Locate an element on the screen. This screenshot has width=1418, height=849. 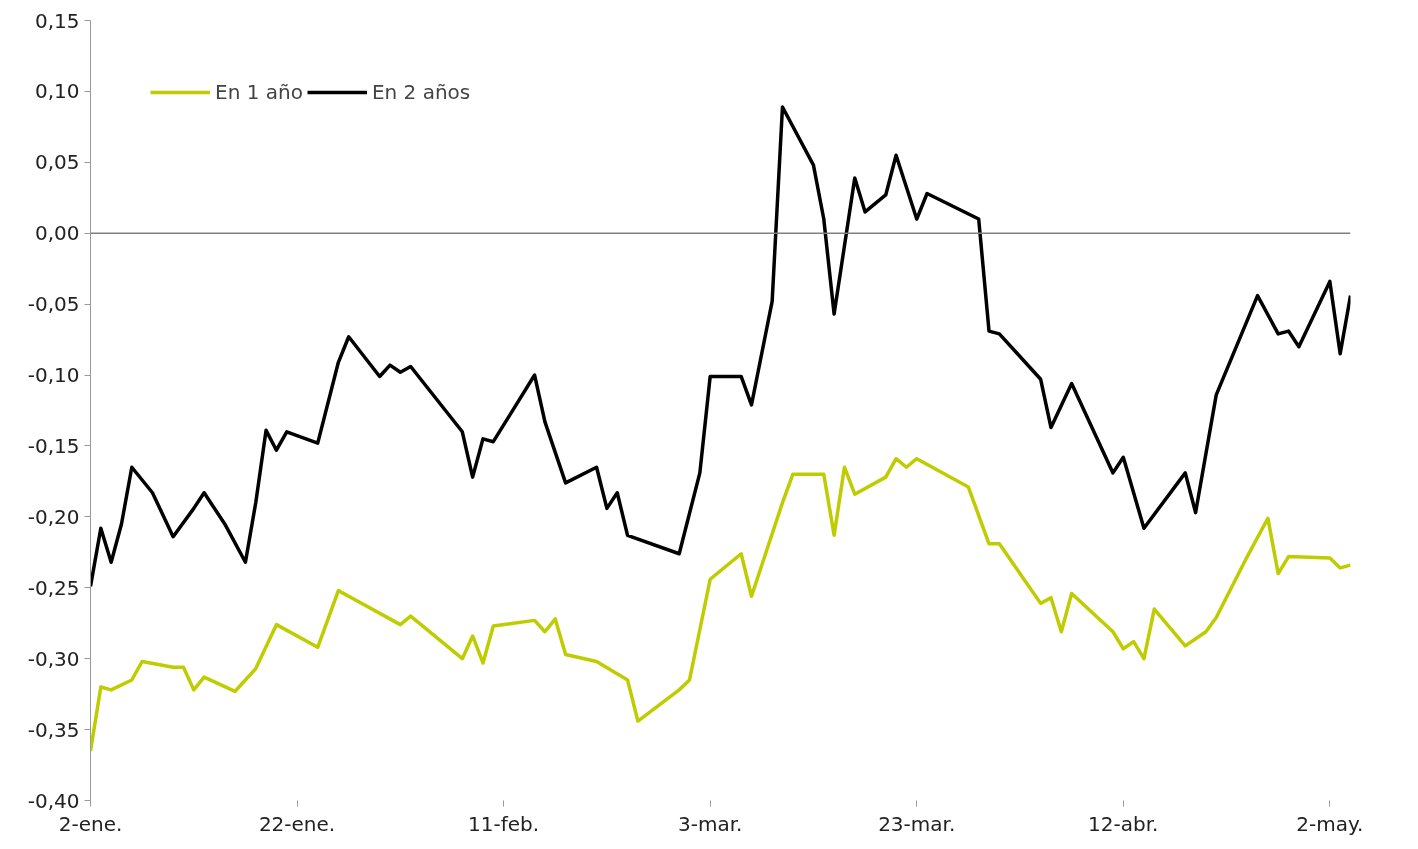
x-tick-label: 2-ene. is located at coordinates (90, 823).